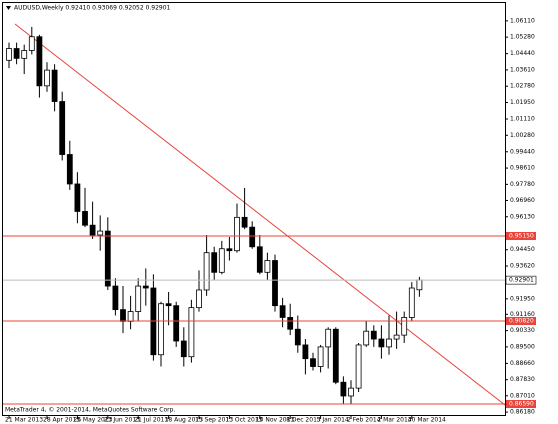 Image resolution: width=558 pixels, height=424 pixels. Describe the element at coordinates (522, 346) in the screenshot. I see `y-tick-label: 0.89500` at that location.